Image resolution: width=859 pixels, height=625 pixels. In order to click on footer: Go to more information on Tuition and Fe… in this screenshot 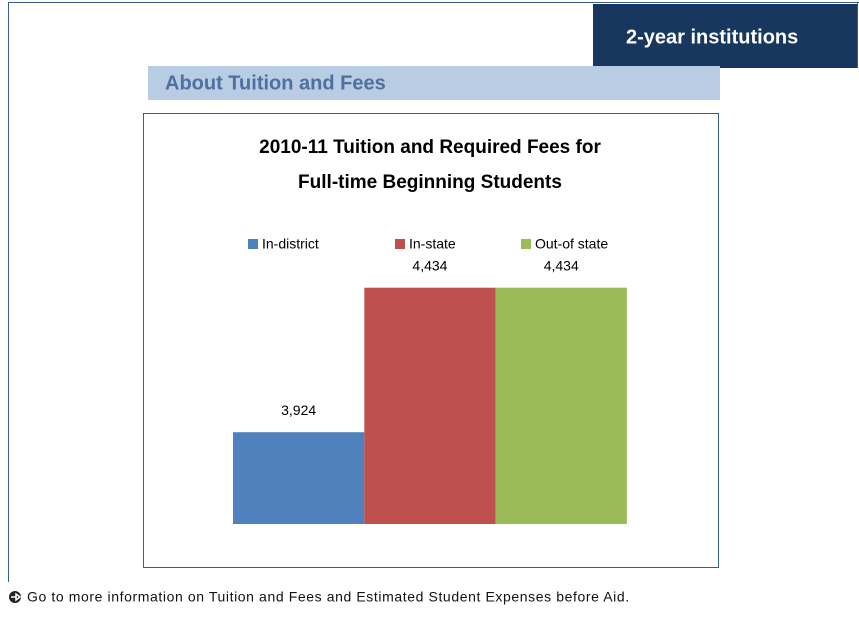, I will do `click(319, 597)`.